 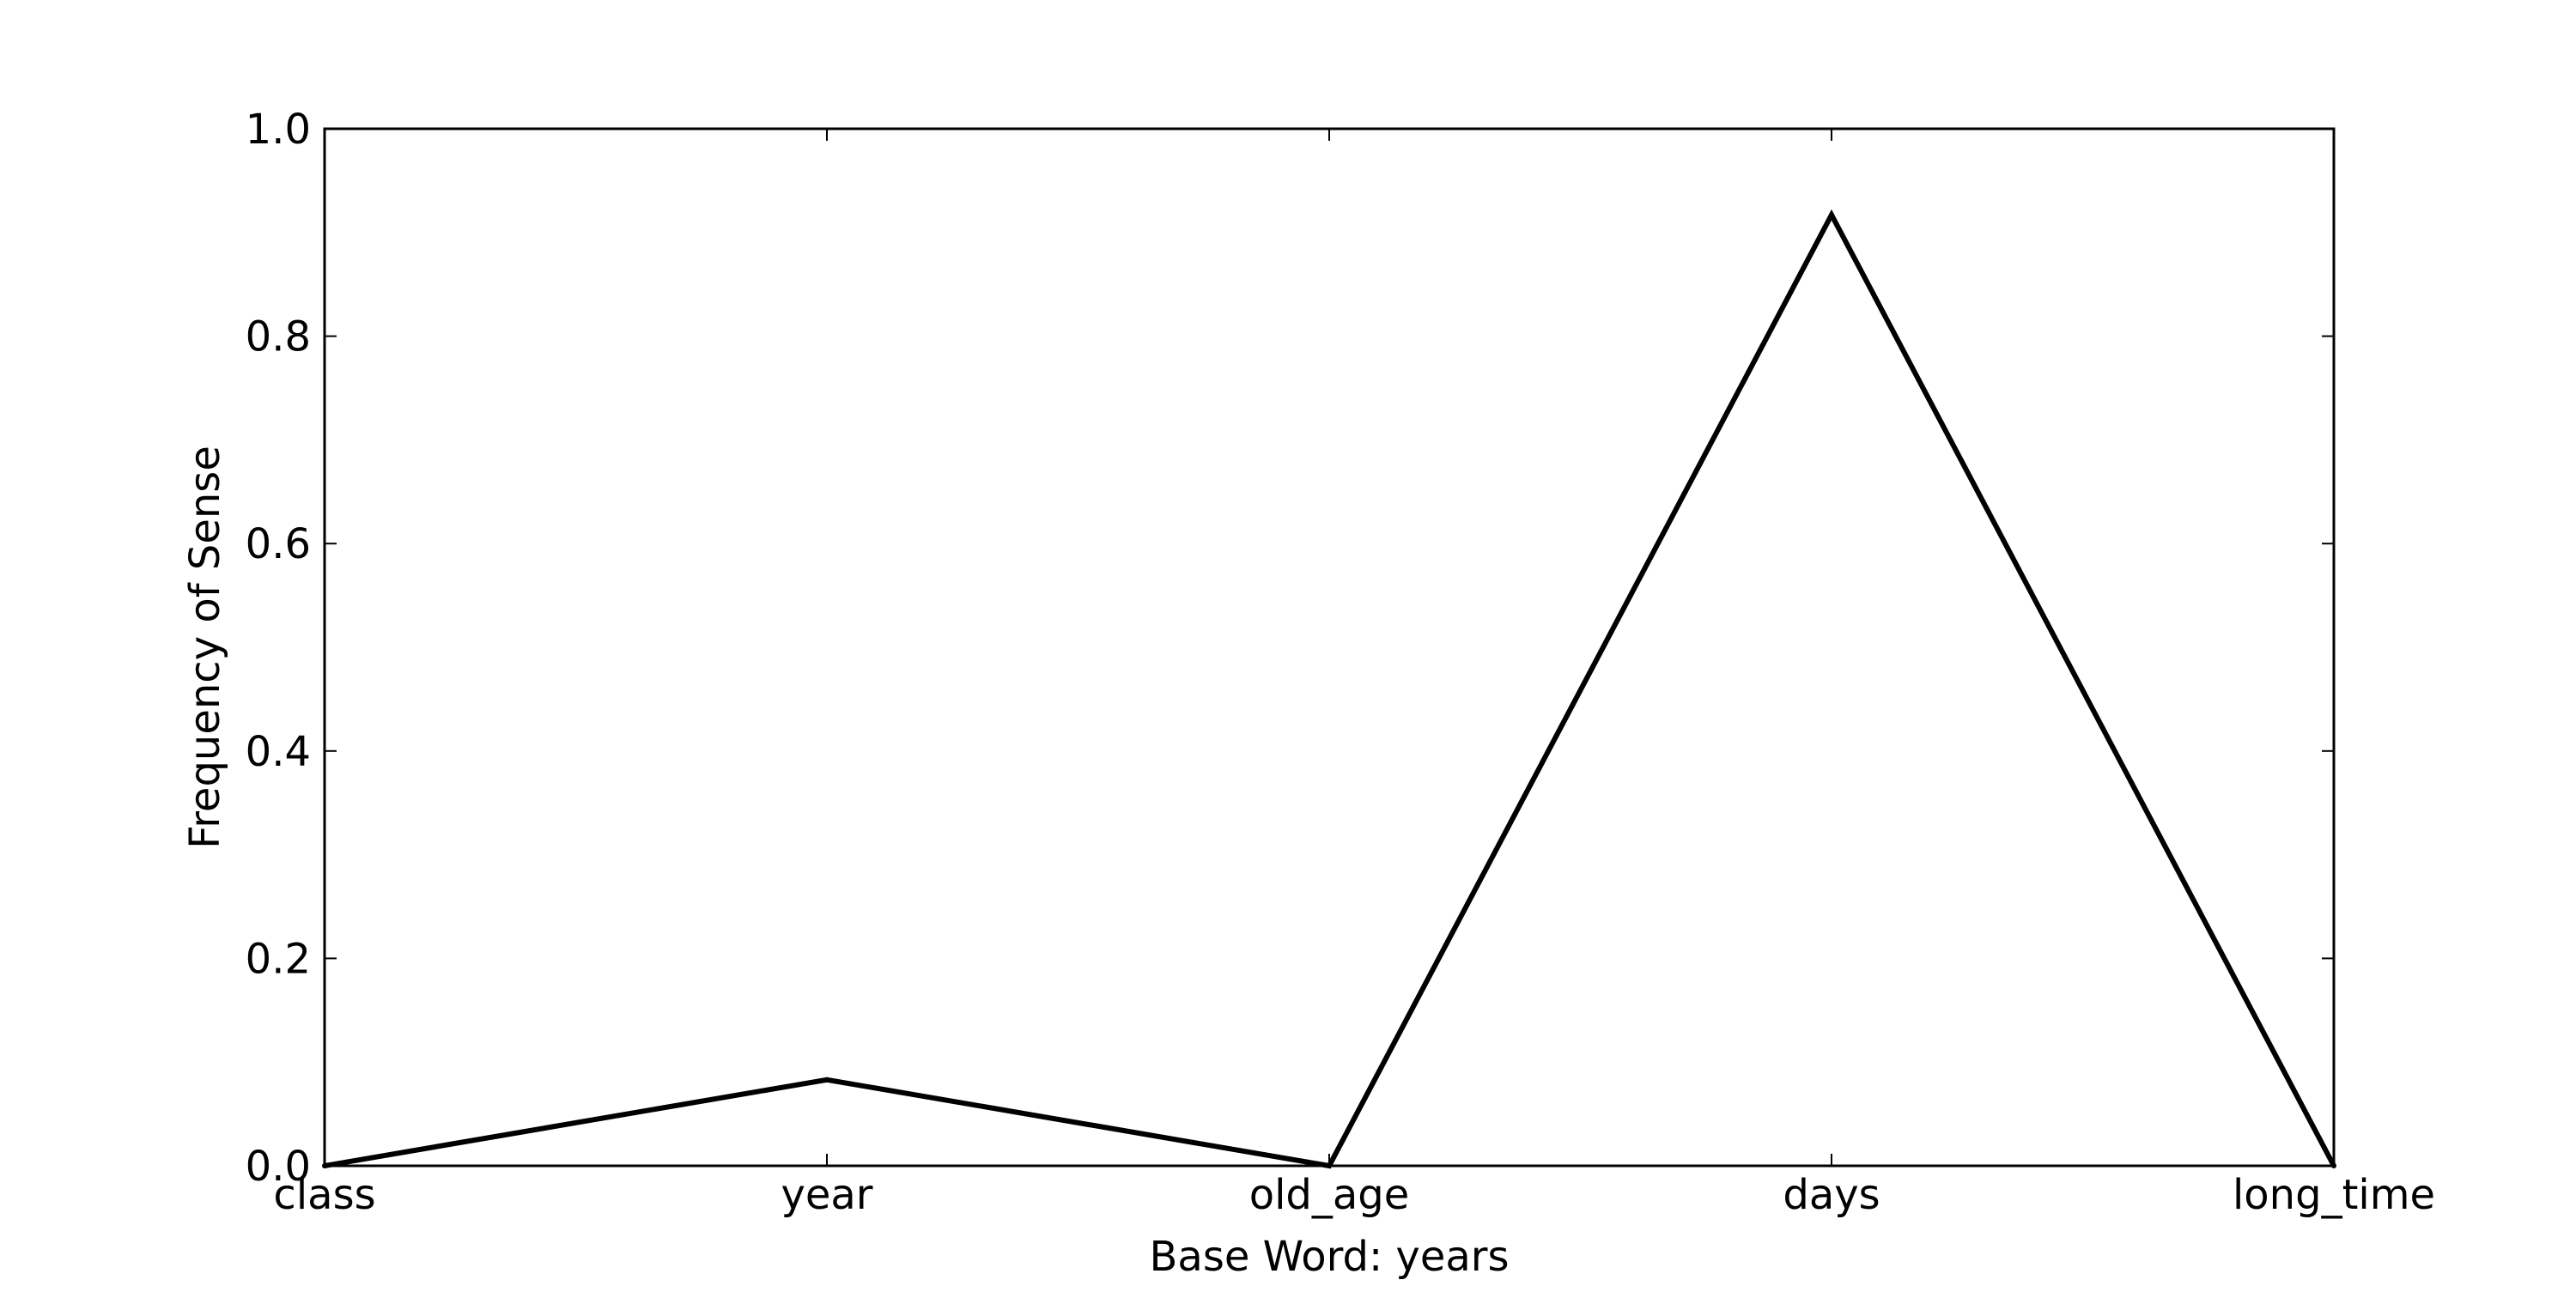 I want to click on x-tick-label: year, so click(x=826, y=1195).